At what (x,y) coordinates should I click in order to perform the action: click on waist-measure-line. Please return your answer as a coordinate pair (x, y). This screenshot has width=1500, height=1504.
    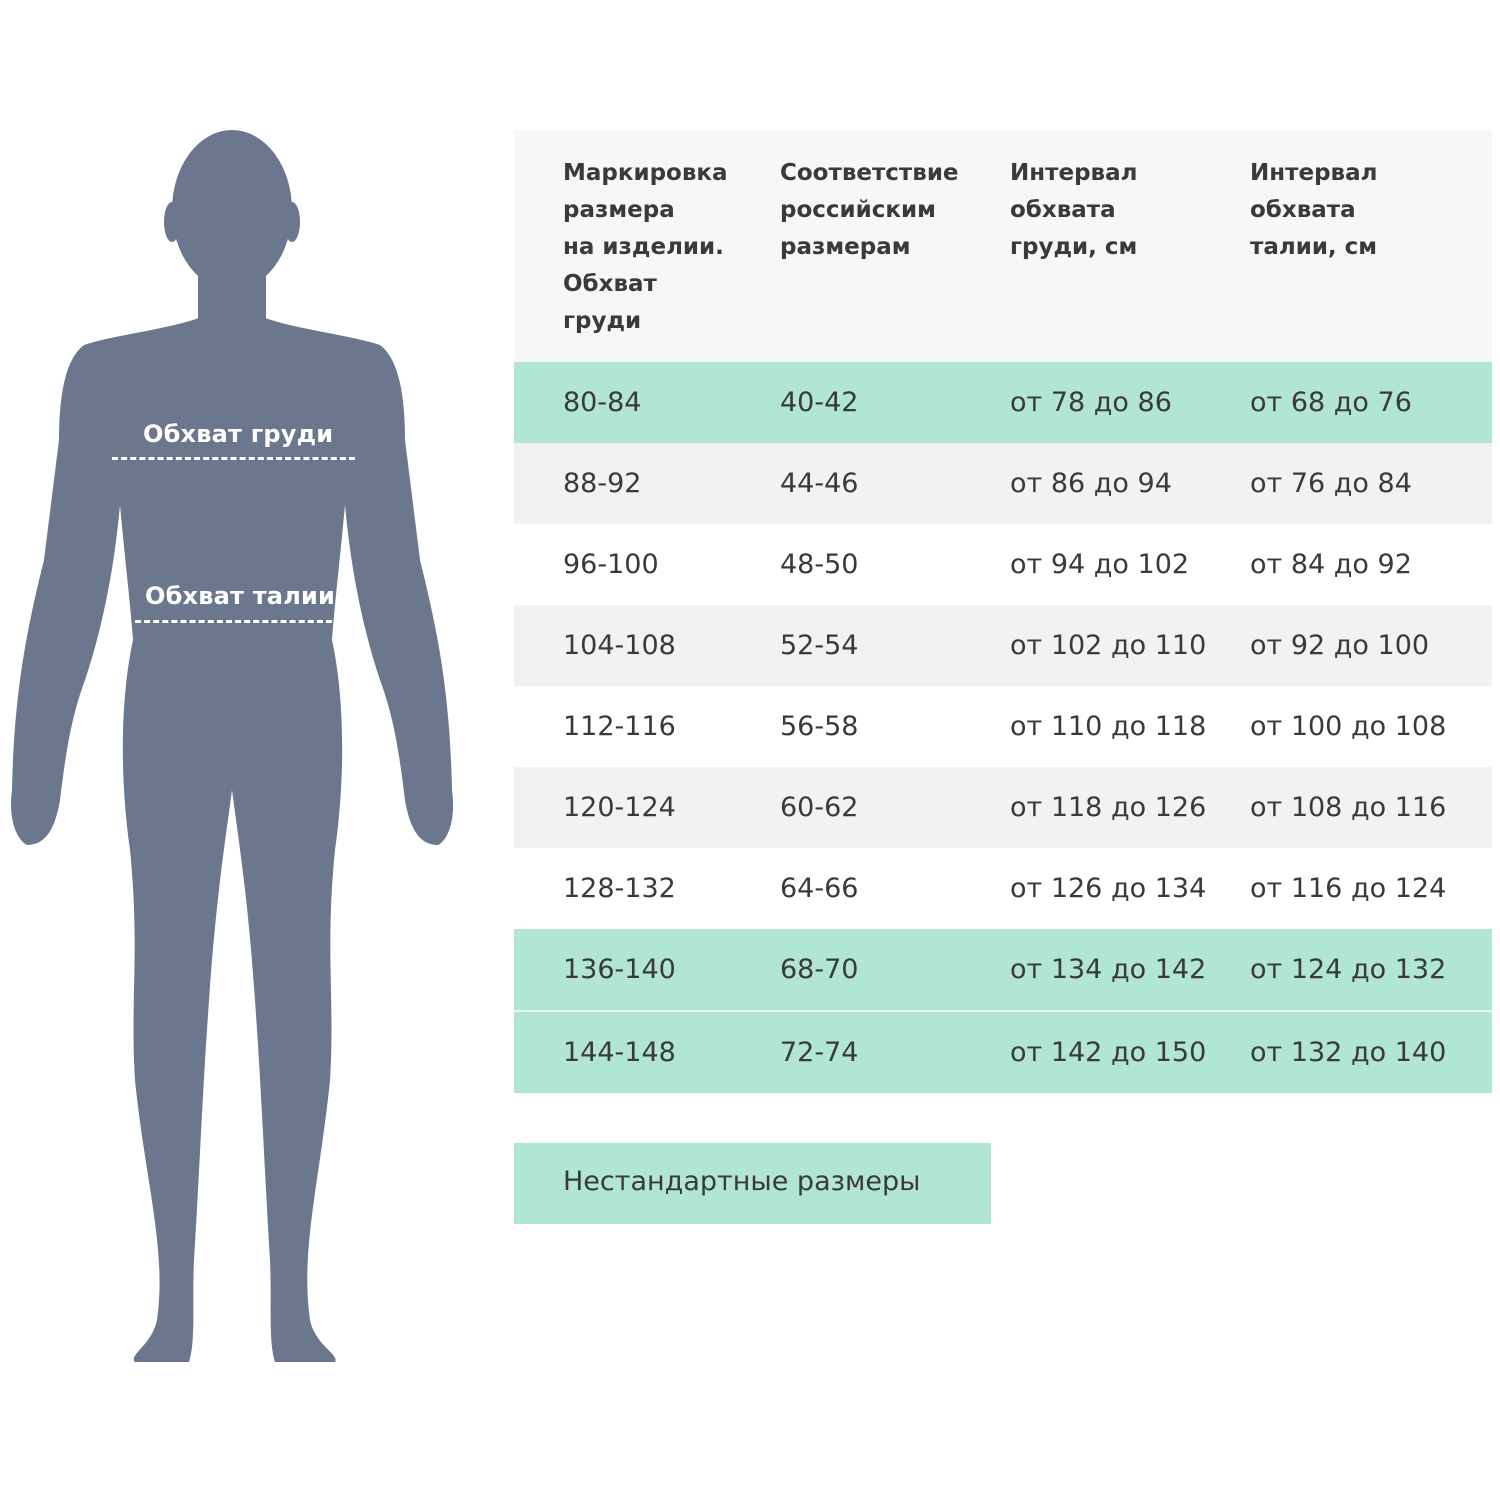
    Looking at the image, I should click on (233, 621).